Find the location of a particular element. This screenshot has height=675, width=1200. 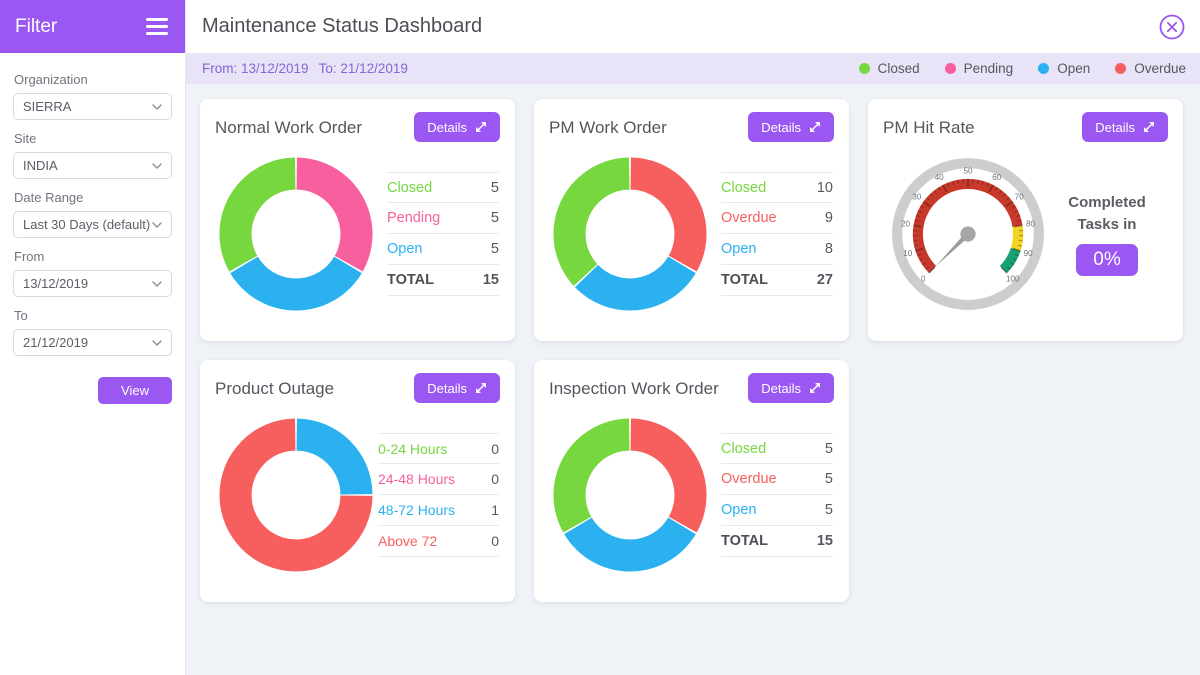

legend-item-open: Open is located at coordinates (1064, 68).